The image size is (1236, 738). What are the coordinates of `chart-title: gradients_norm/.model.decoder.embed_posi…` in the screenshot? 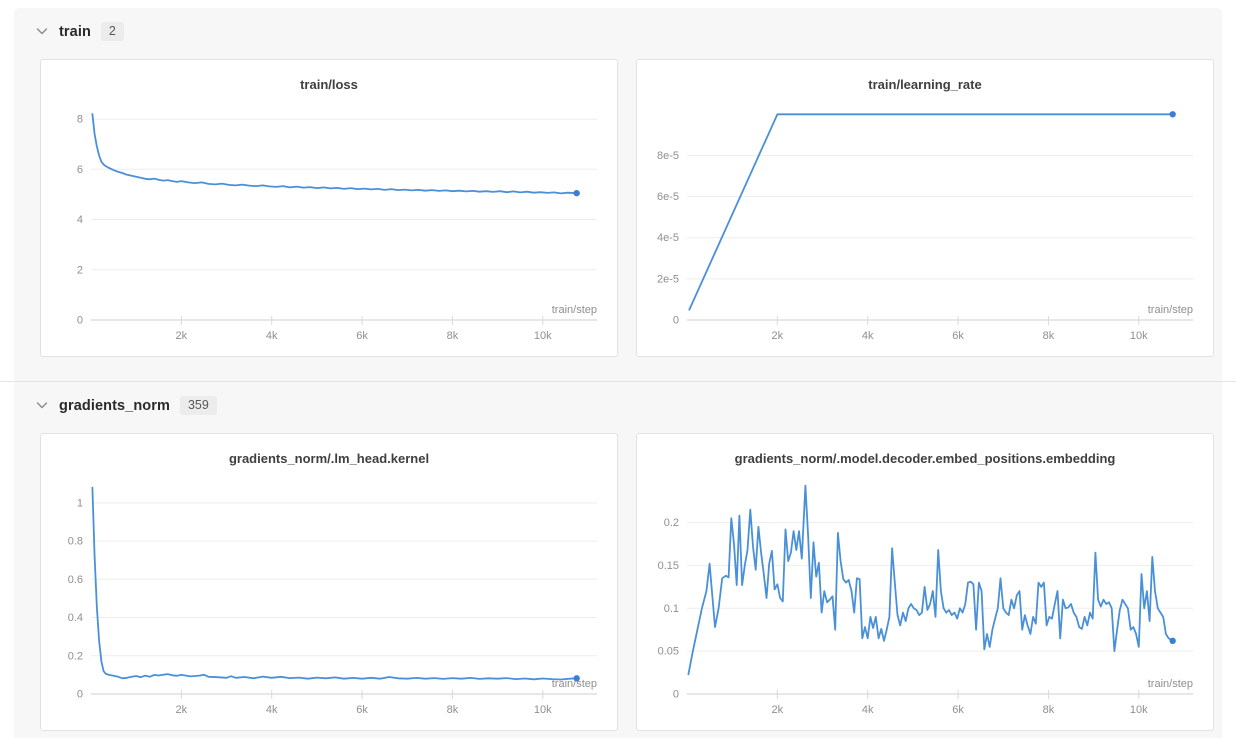 It's located at (925, 458).